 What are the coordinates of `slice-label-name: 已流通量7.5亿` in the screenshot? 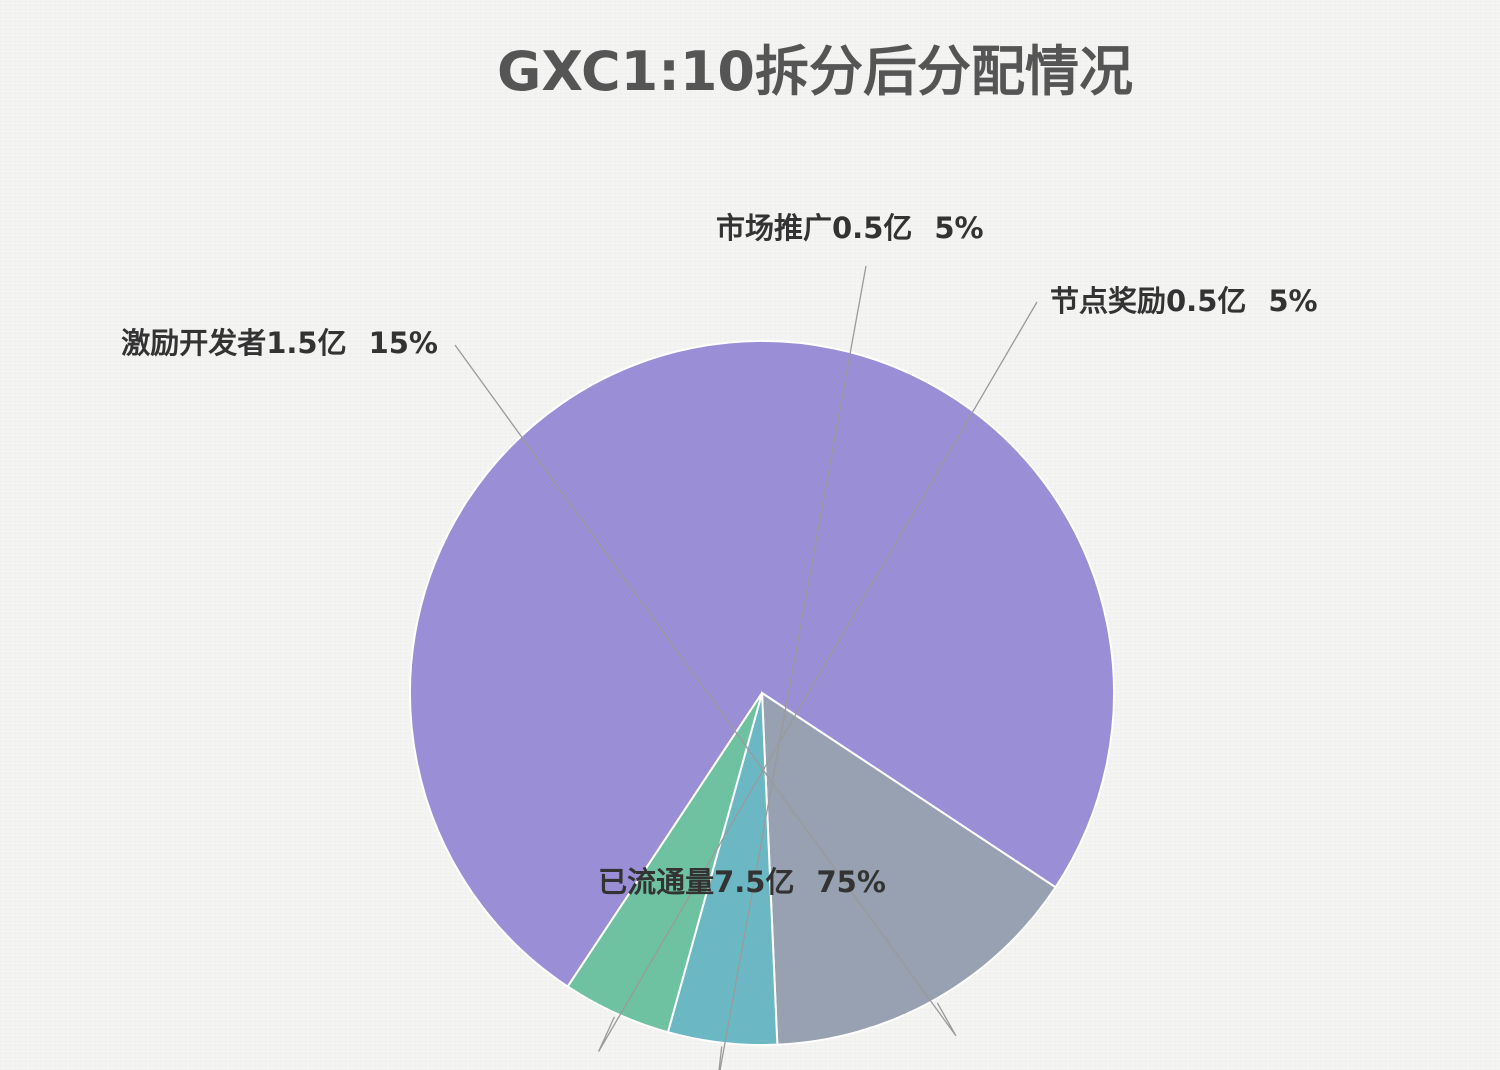 It's located at (696, 882).